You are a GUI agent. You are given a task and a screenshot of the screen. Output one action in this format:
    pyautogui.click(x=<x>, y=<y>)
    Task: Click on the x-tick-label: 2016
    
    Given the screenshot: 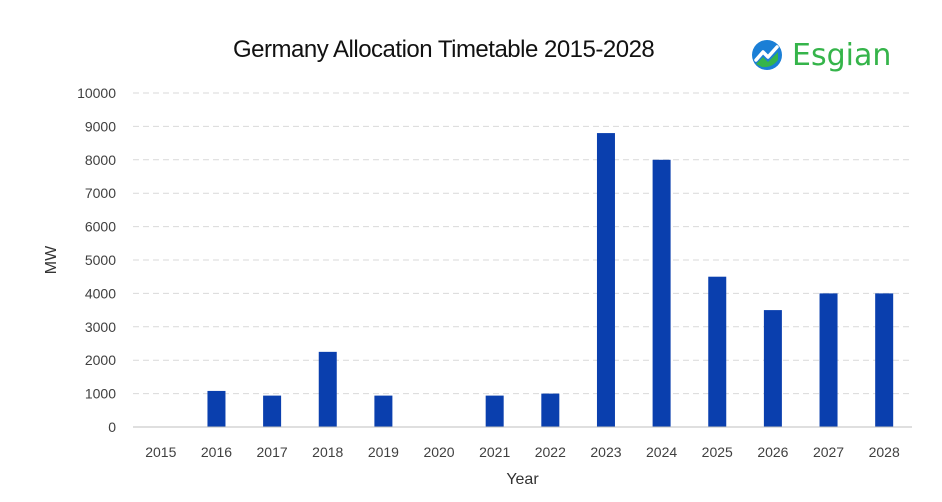 What is the action you would take?
    pyautogui.click(x=216, y=452)
    